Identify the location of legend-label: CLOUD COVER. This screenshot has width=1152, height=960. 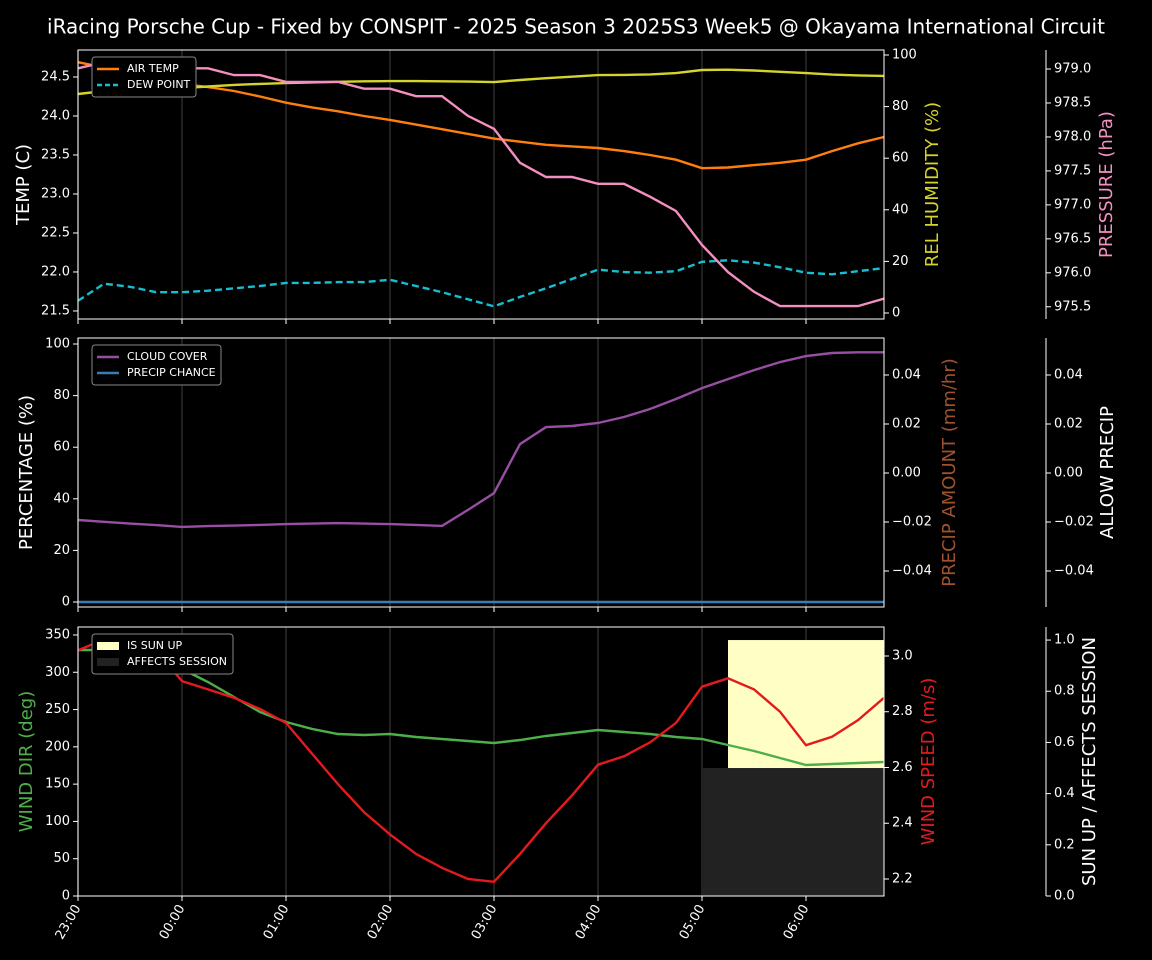
(167, 356).